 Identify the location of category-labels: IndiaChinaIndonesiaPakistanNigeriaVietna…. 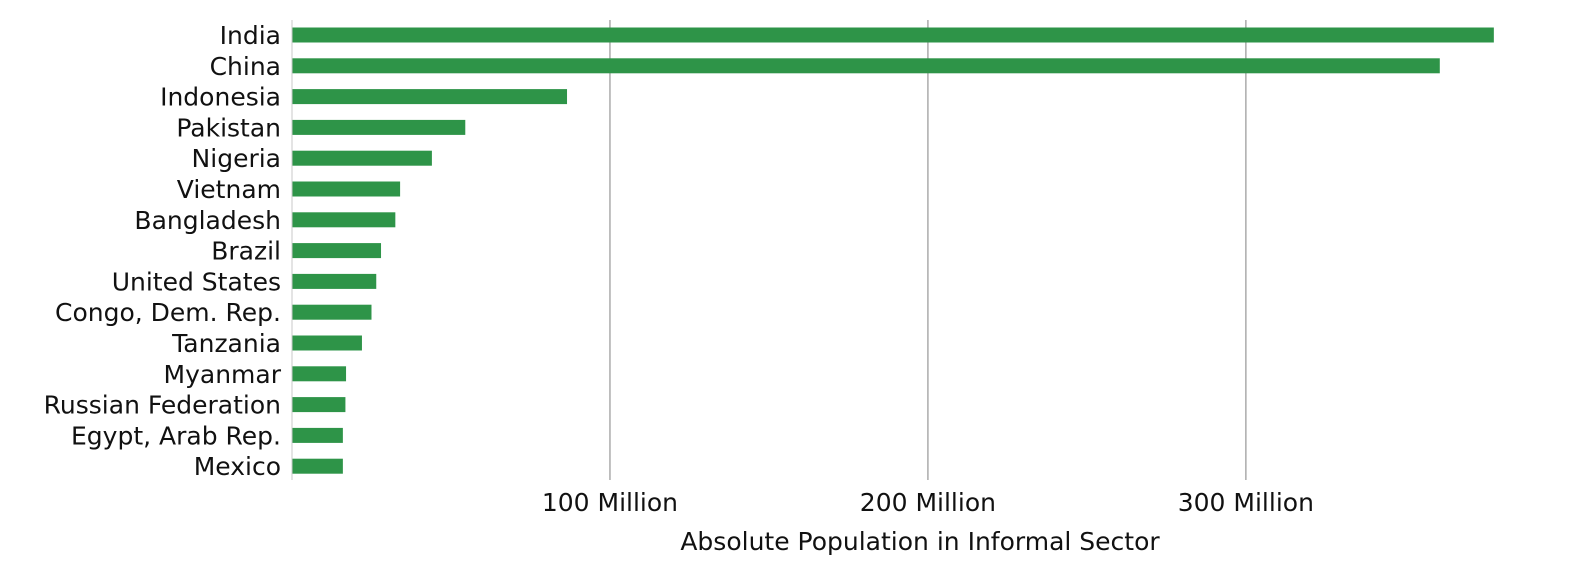
(163, 251).